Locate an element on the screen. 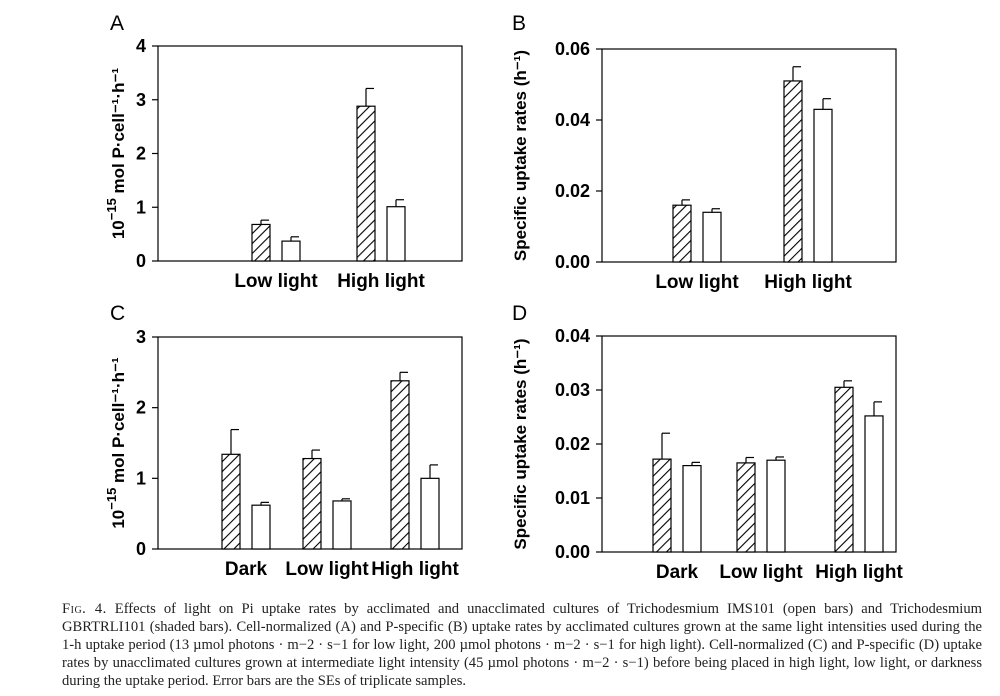 Image resolution: width=1000 pixels, height=696 pixels. y-tick-label: 4 is located at coordinates (141, 46).